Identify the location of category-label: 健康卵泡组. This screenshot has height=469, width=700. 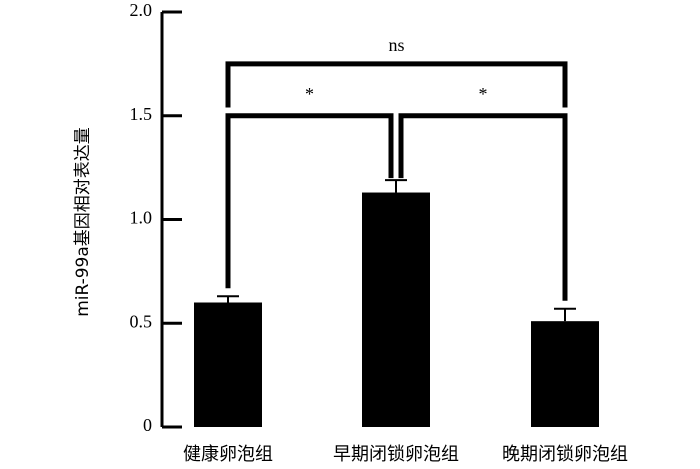
(228, 454).